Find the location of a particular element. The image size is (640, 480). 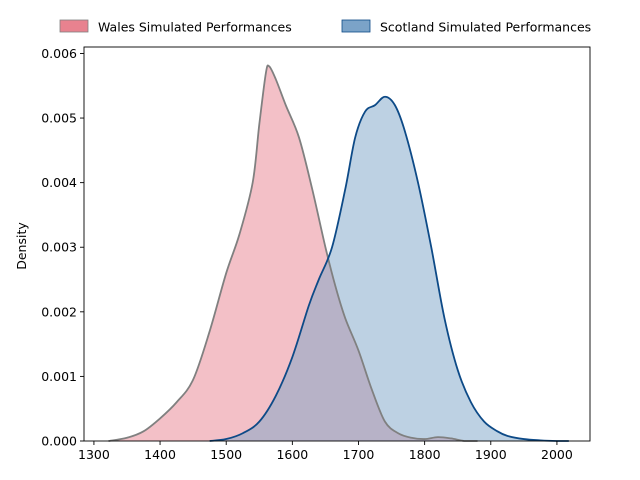

y-axis: 0.000 0.001 0.002 0.003 0.004 0.005 0.006 is located at coordinates (62, 247).